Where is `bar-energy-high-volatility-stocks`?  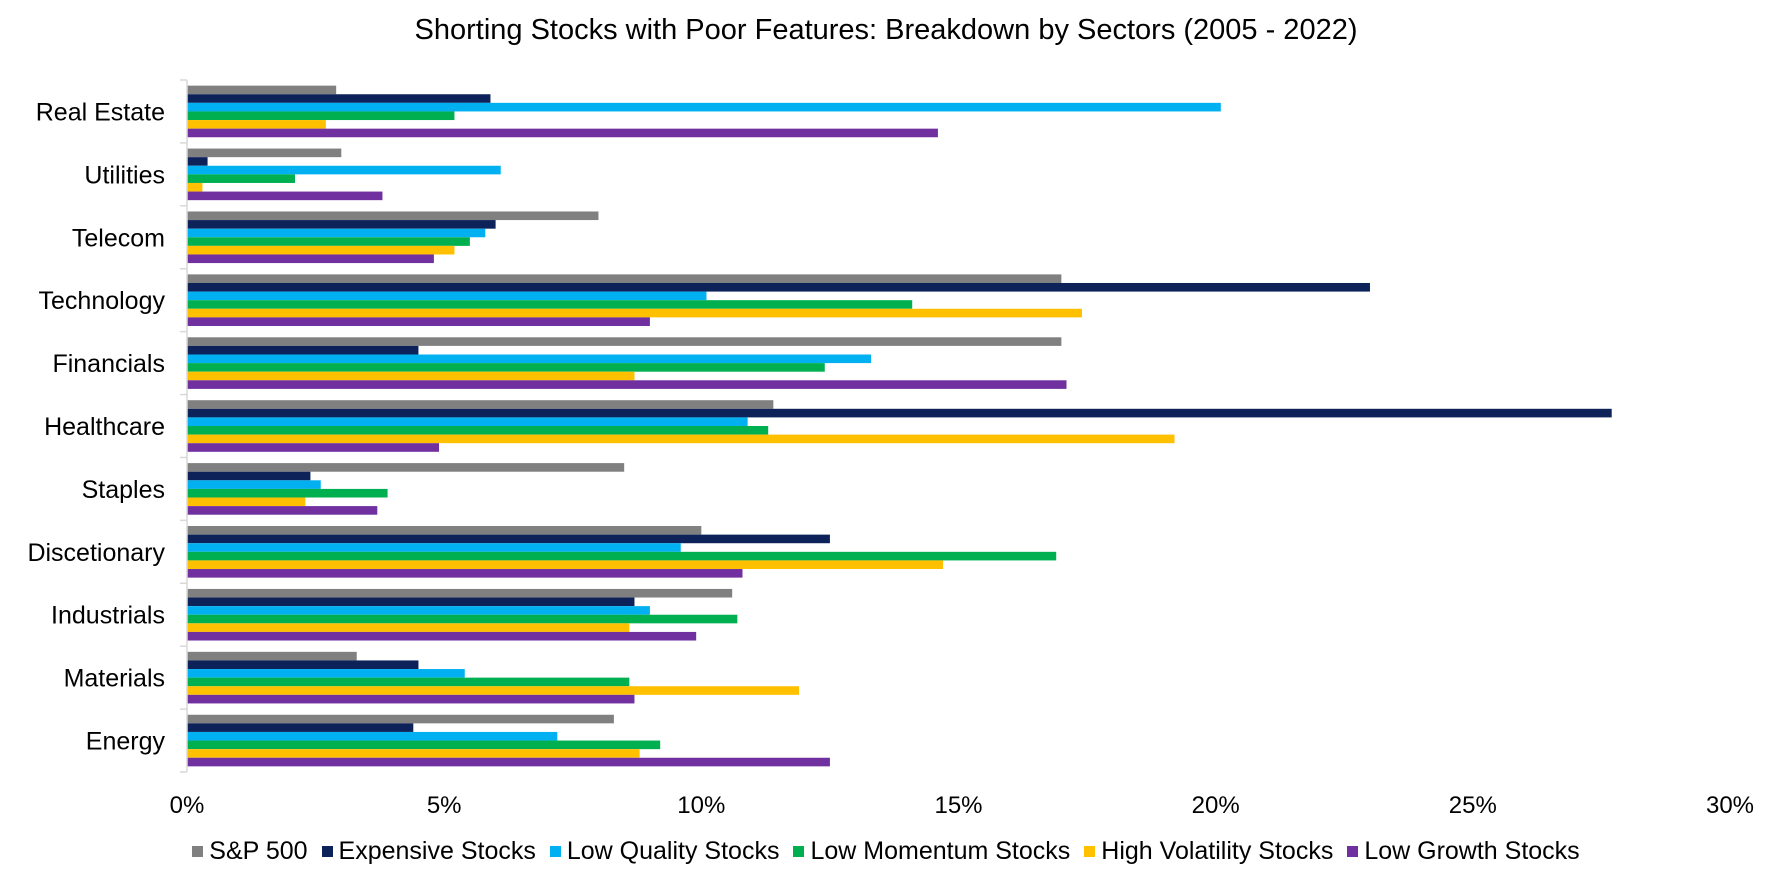 bar-energy-high-volatility-stocks is located at coordinates (413, 753).